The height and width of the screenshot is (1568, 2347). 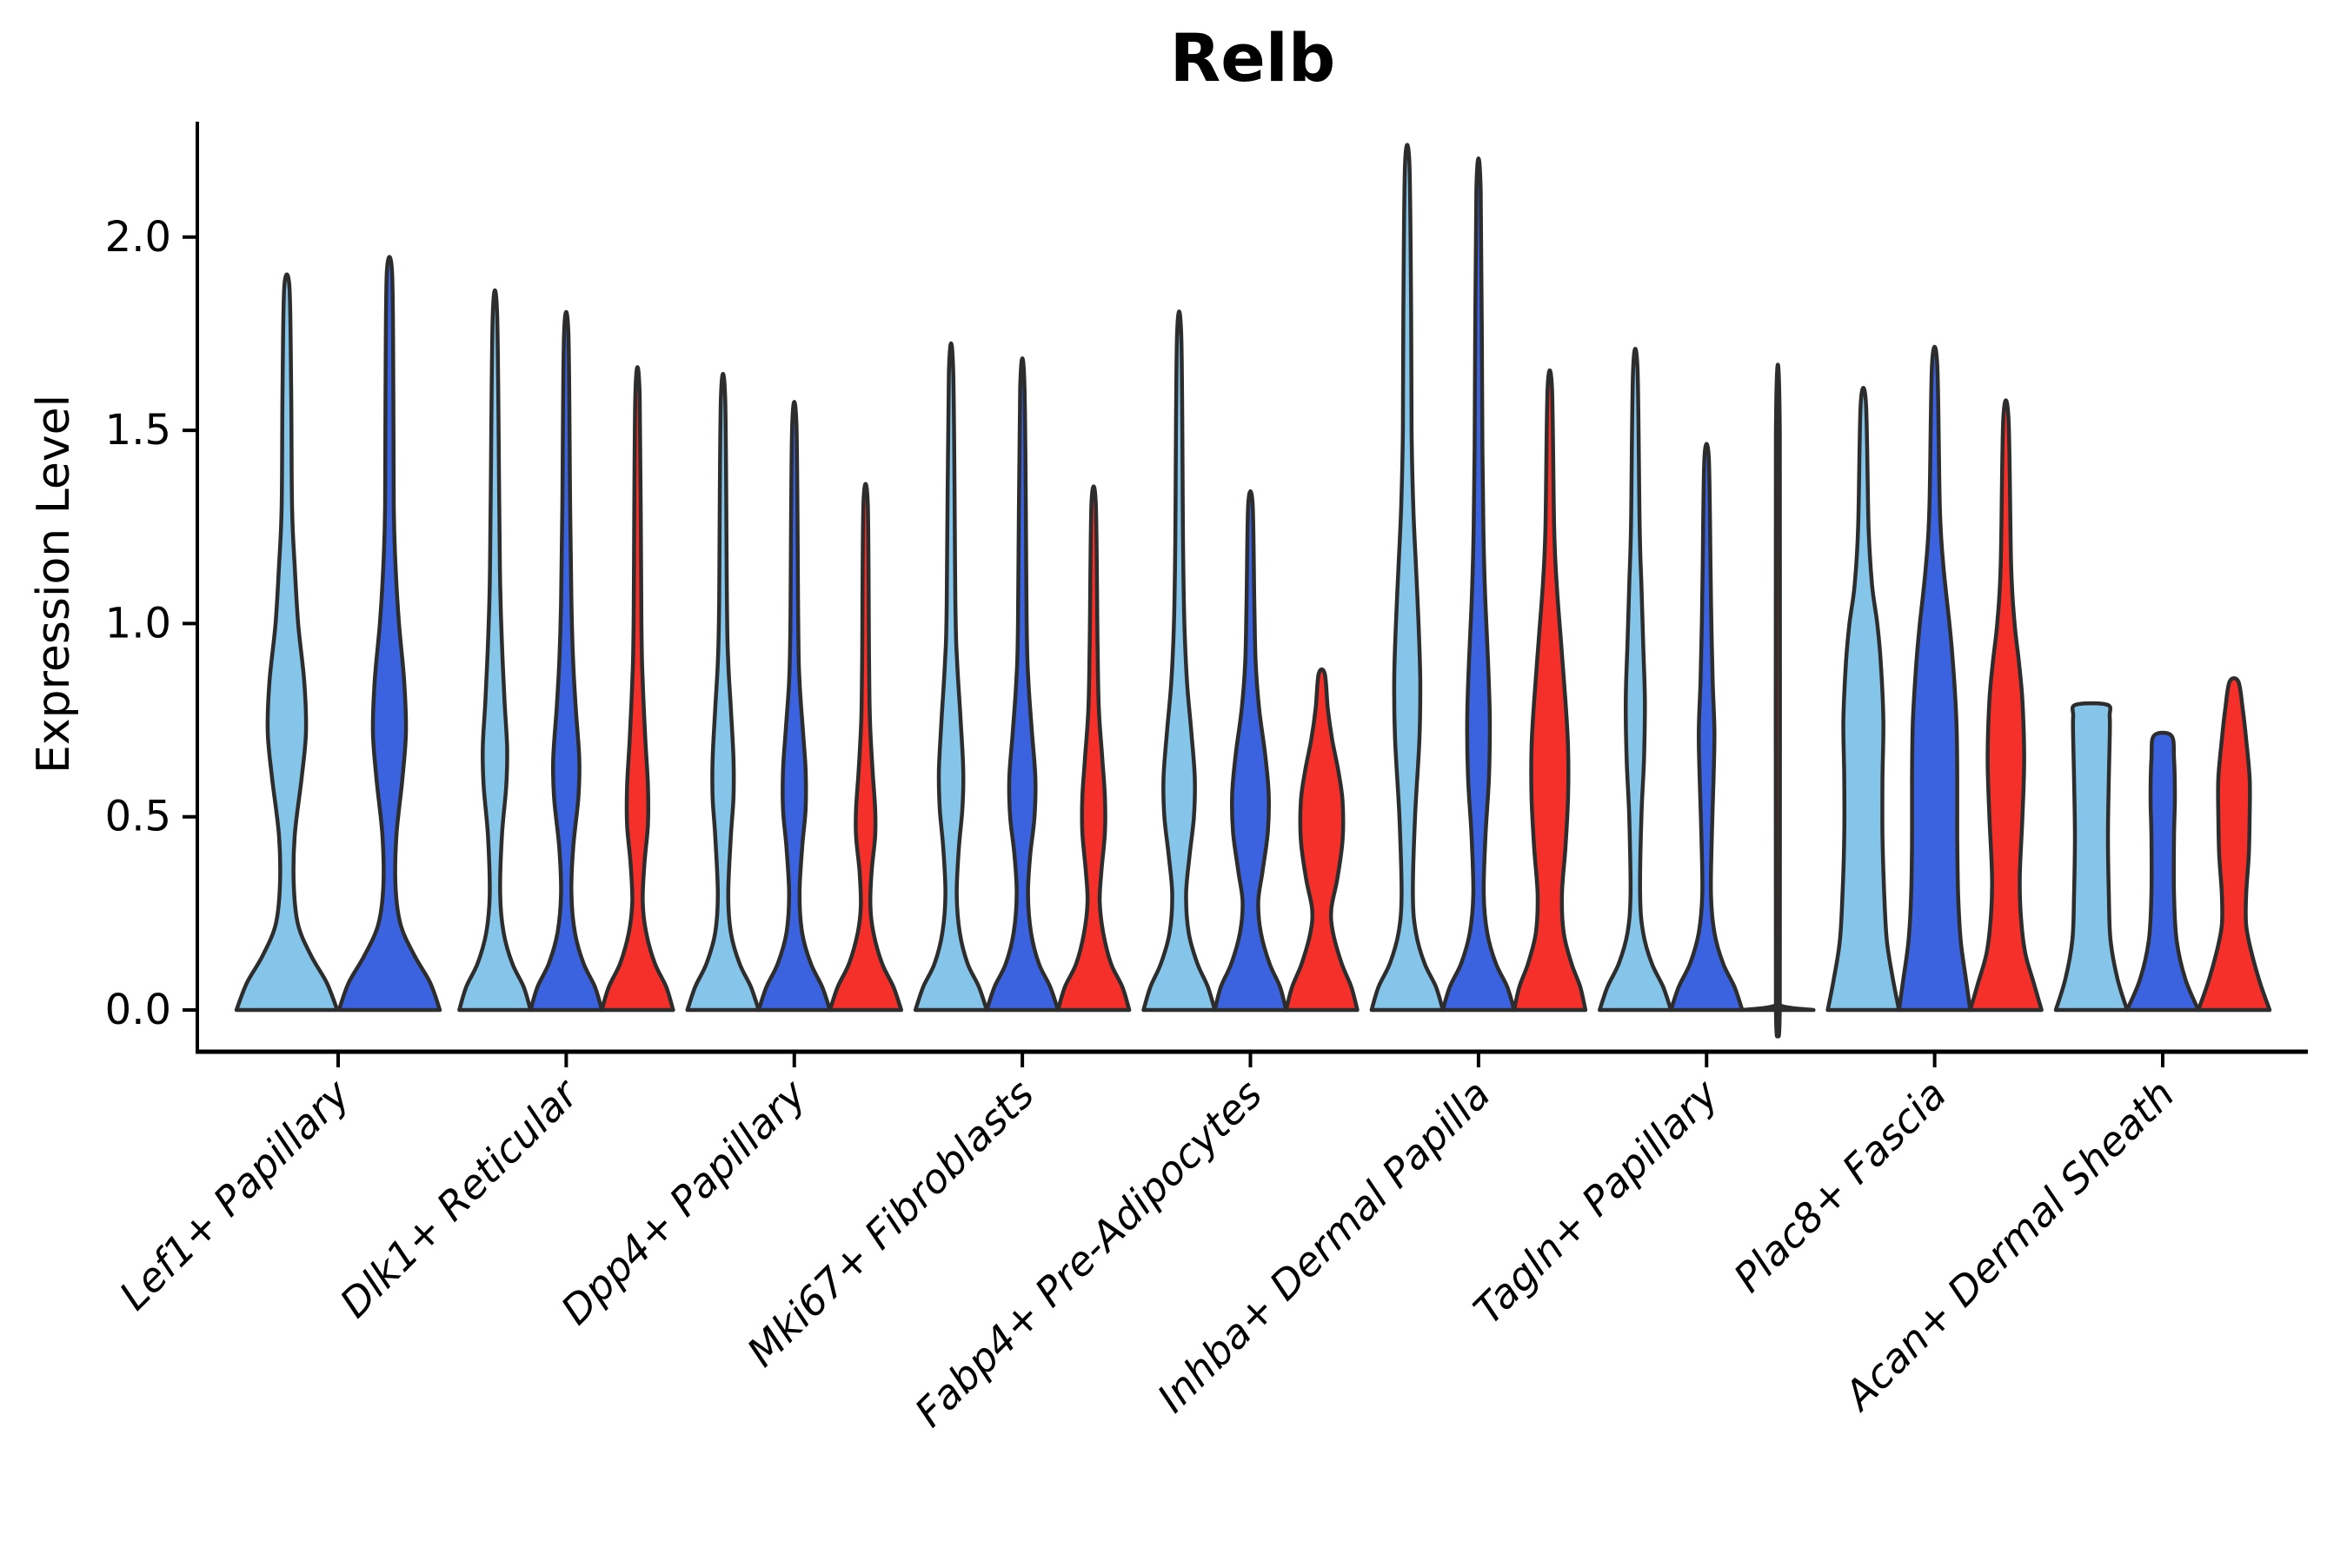 I want to click on violin-dlk1-reticular-light_blue, so click(x=495, y=651).